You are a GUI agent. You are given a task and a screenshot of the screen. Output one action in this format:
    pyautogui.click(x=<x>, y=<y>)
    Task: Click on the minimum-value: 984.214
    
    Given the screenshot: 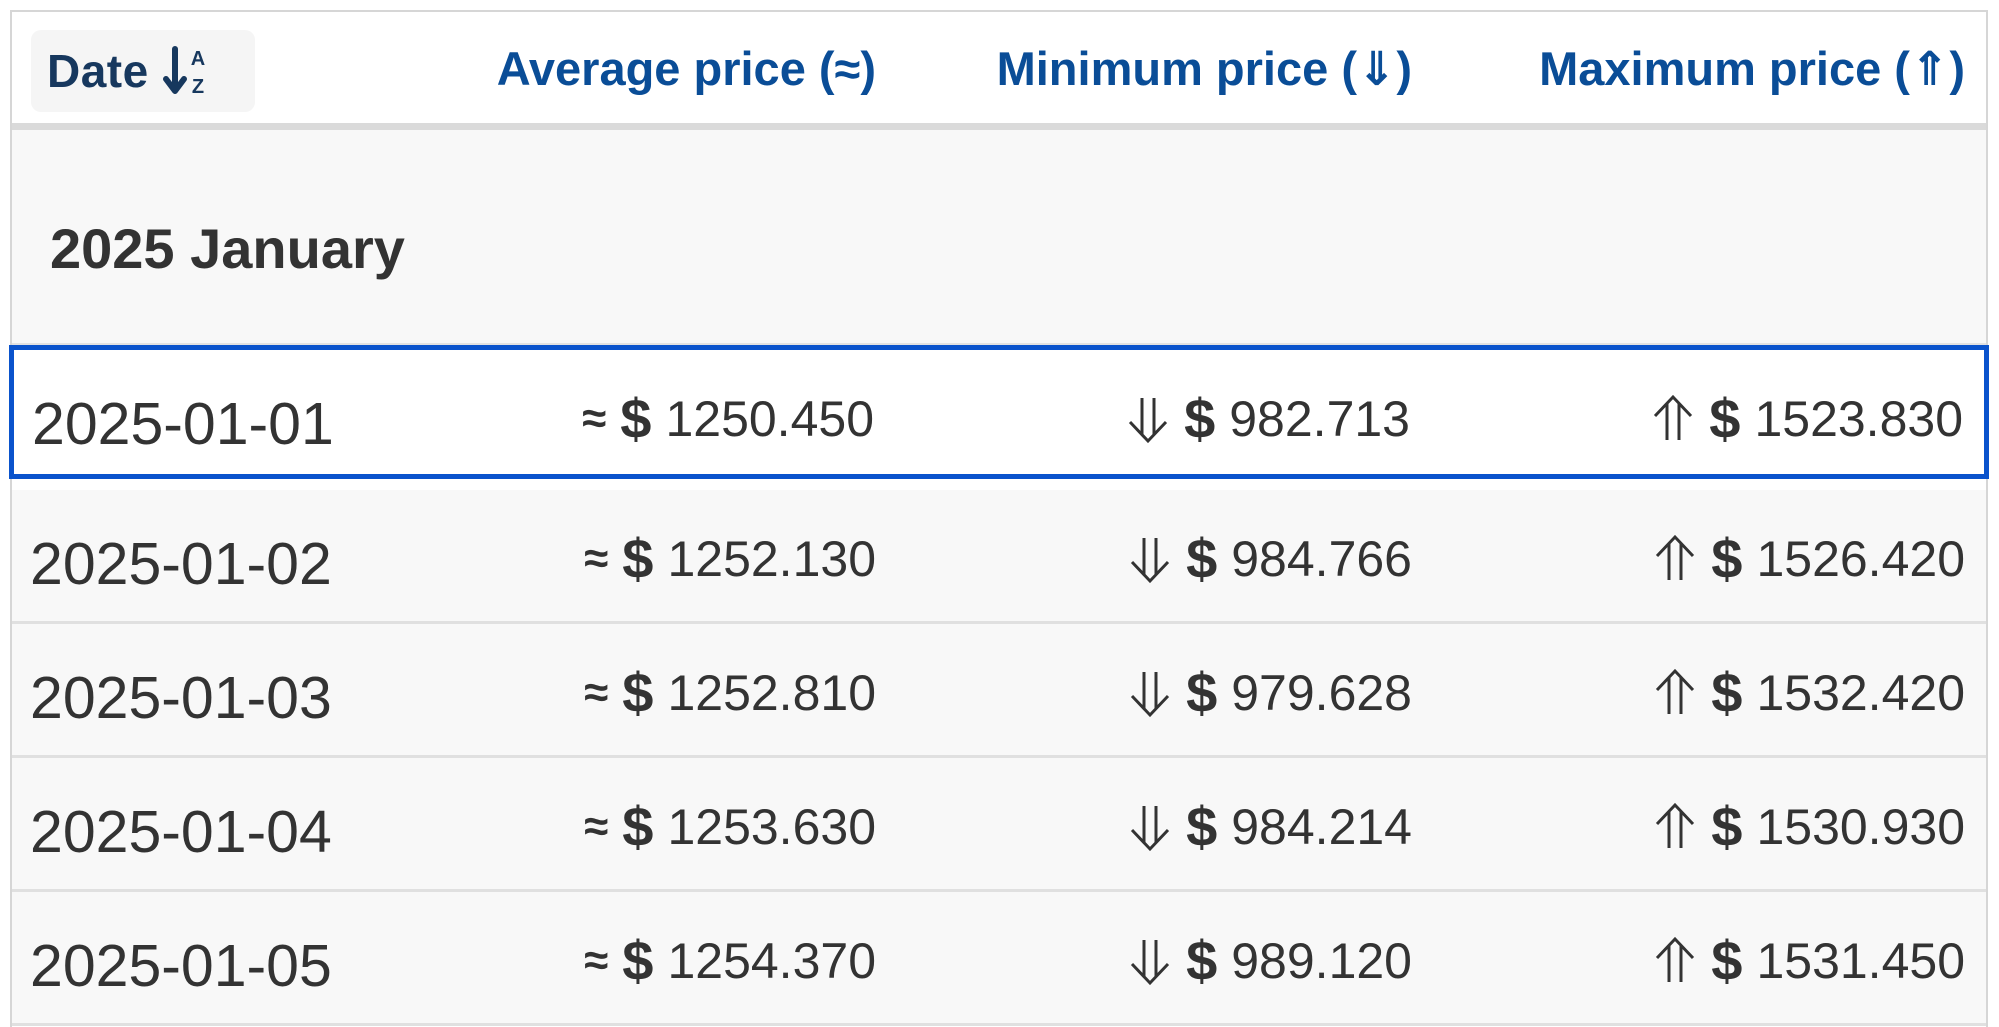 What is the action you would take?
    pyautogui.click(x=1321, y=826)
    